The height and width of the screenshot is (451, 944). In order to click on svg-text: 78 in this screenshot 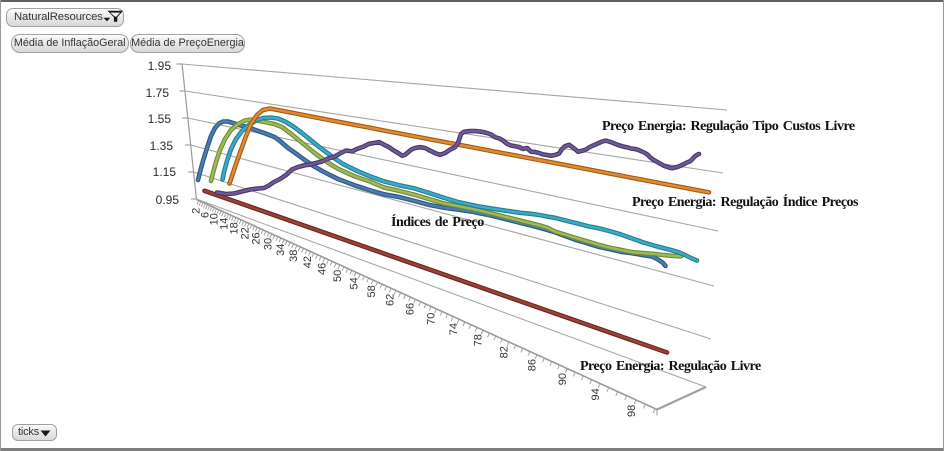, I will do `click(478, 340)`.